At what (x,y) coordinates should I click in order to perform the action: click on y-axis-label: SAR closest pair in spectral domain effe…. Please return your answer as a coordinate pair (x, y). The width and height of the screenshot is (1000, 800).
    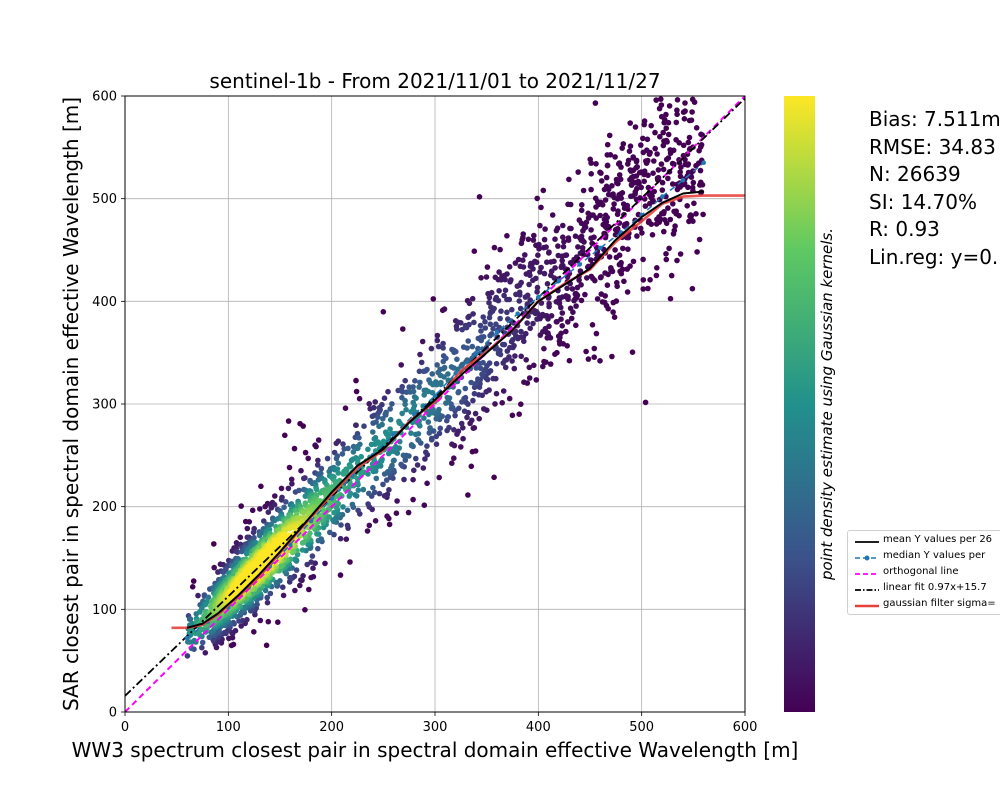
    Looking at the image, I should click on (71, 404).